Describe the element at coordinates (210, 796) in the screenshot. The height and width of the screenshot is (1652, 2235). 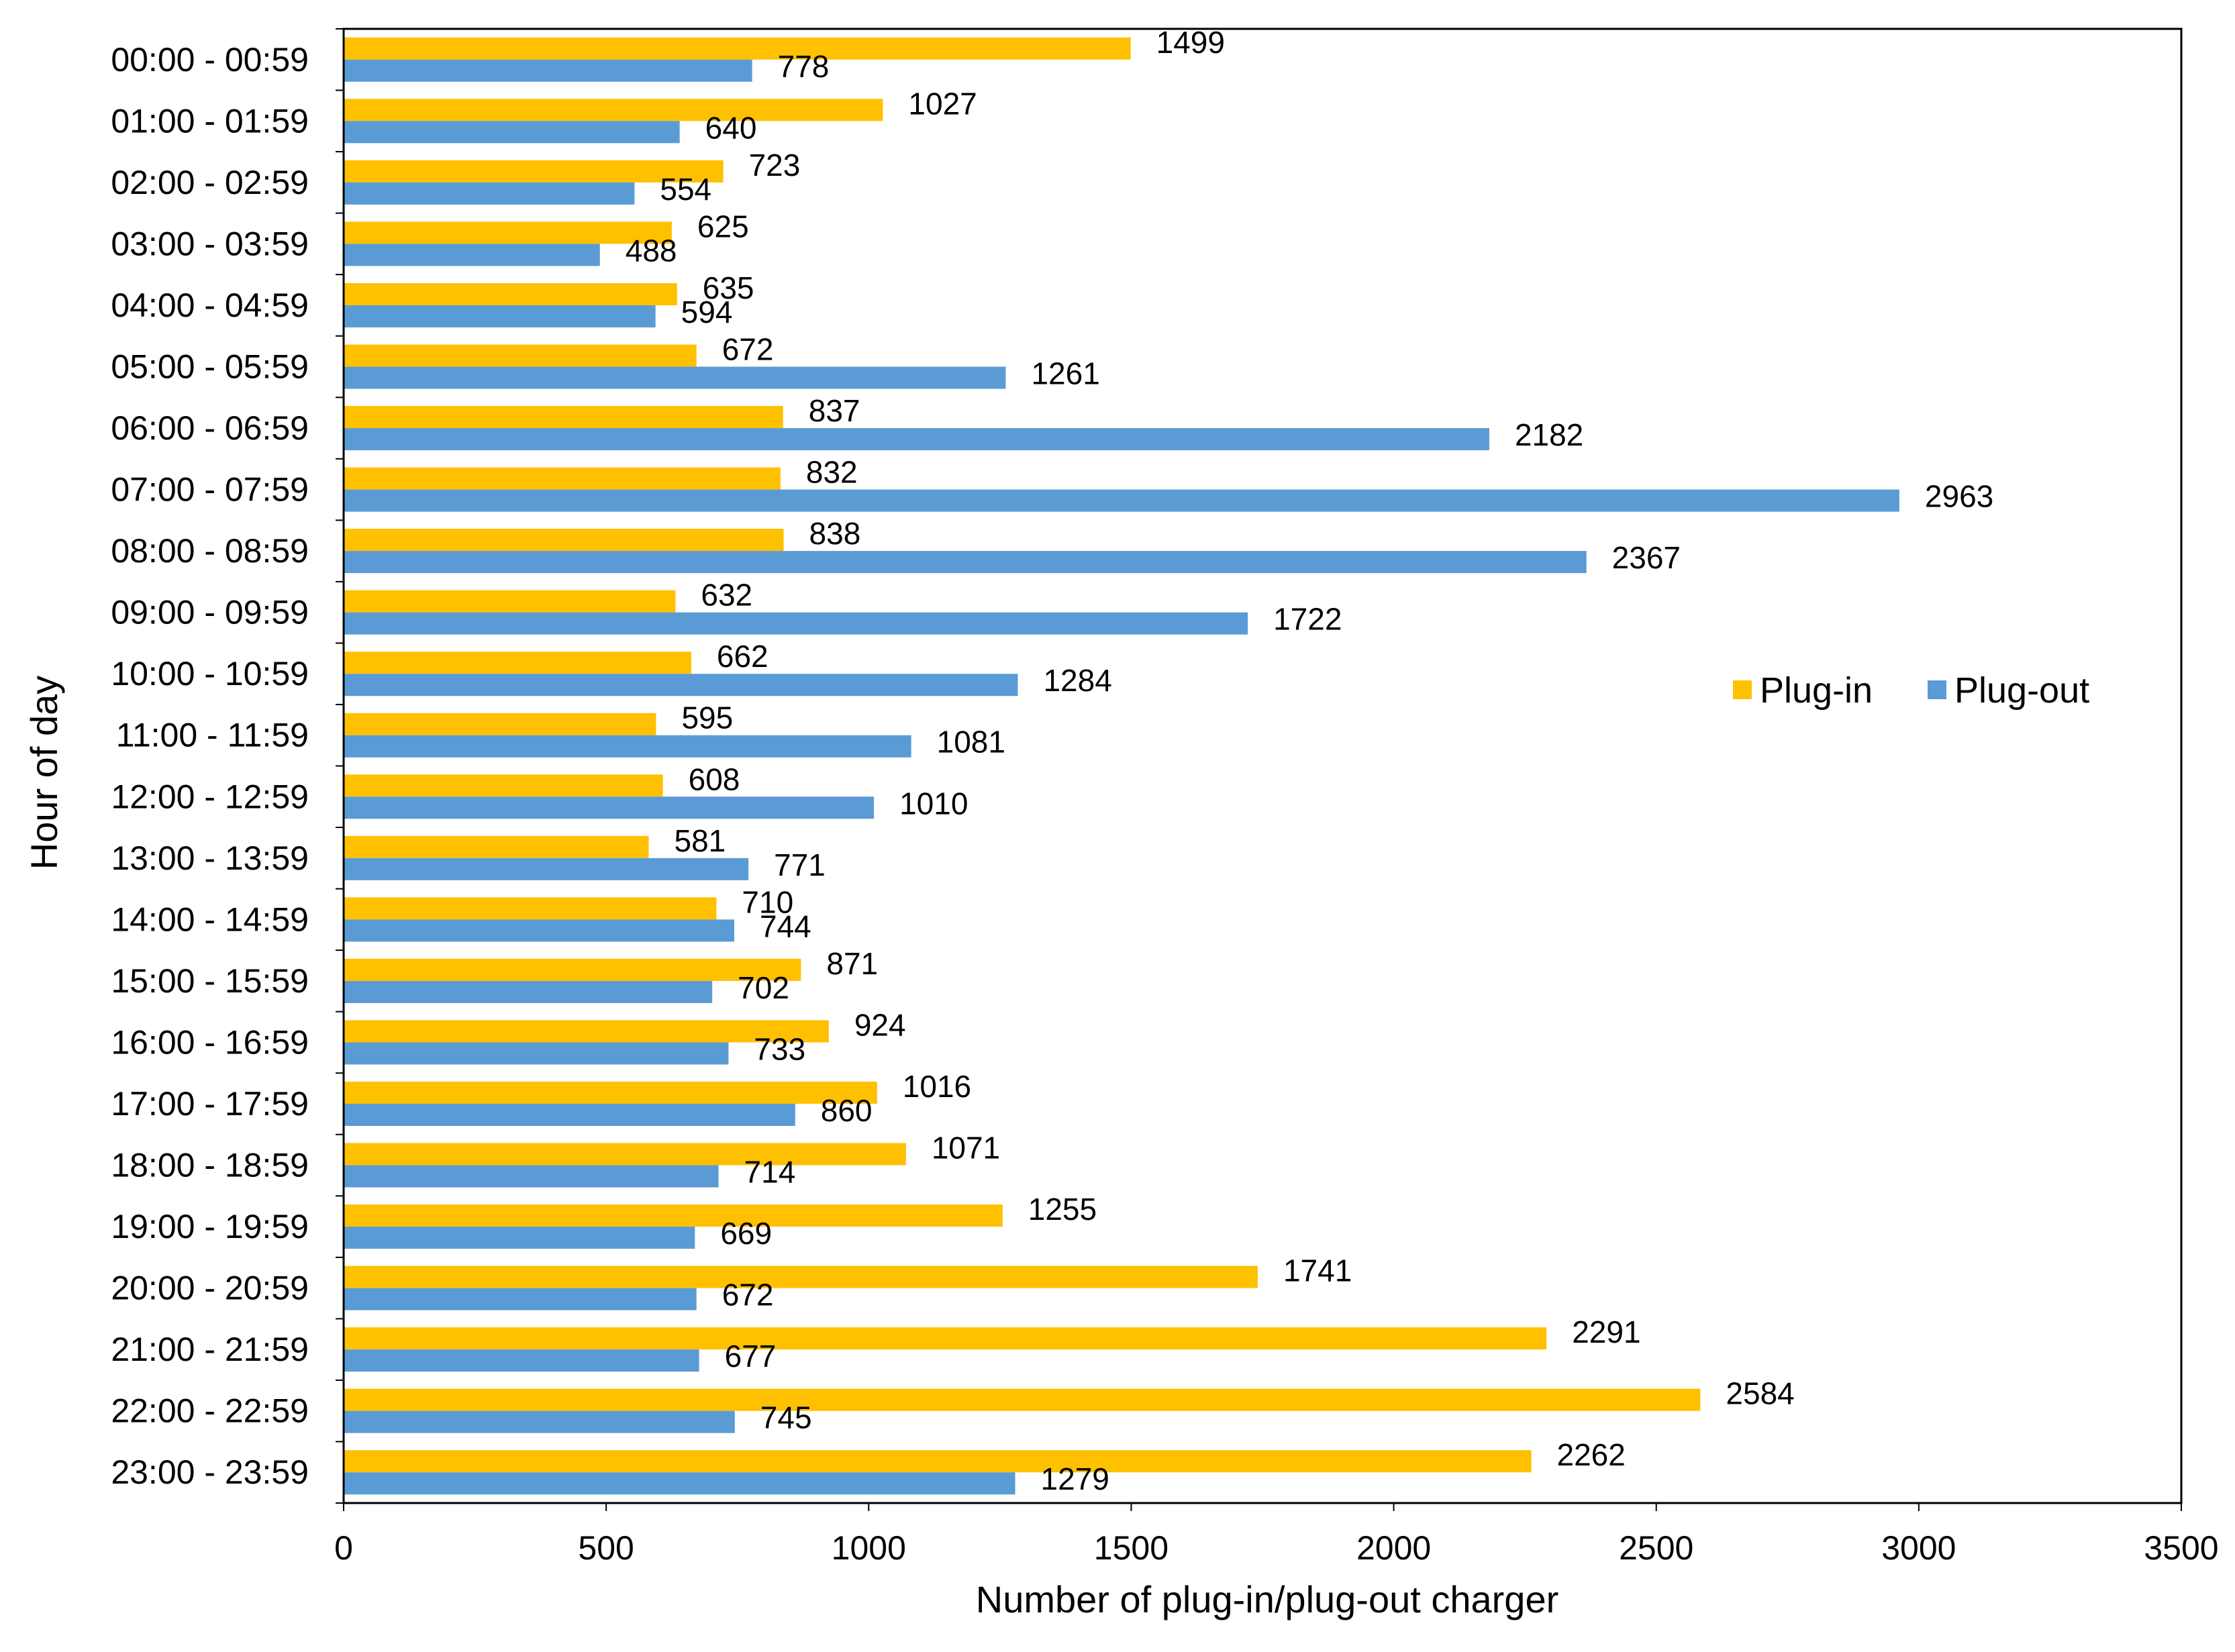
I see `category-label: 12:00 - 12:59` at that location.